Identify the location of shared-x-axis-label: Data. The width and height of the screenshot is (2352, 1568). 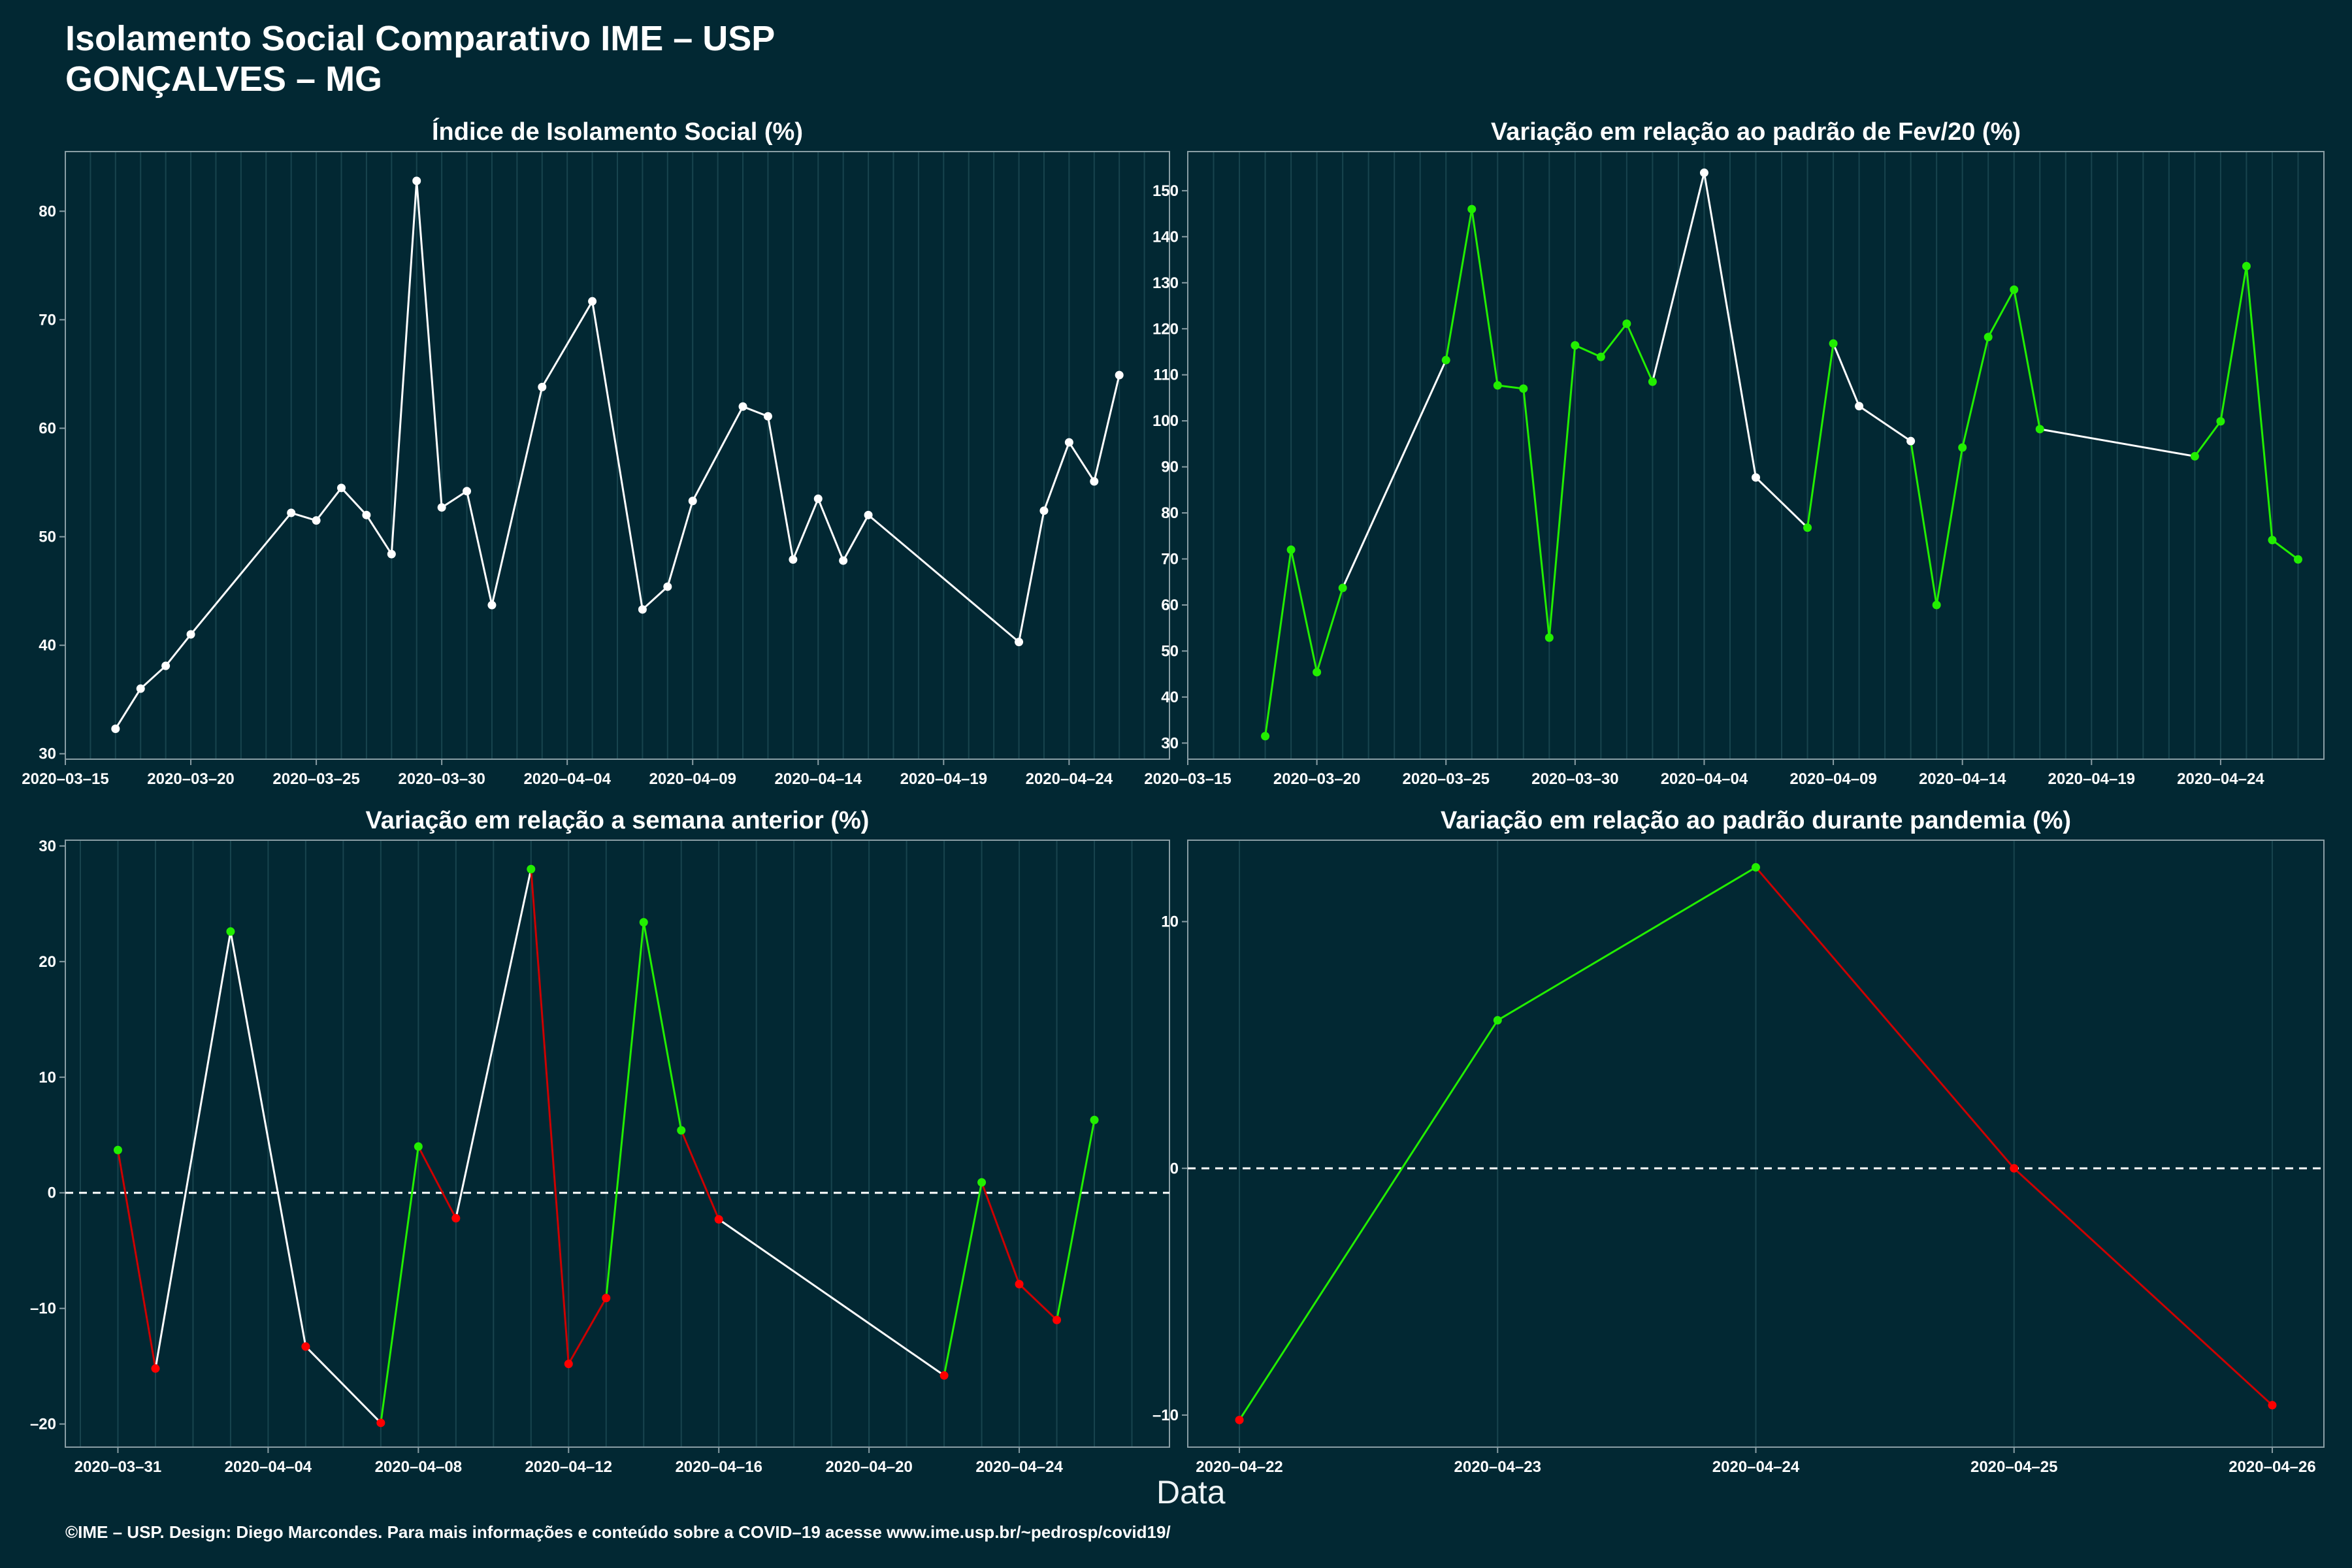
(1191, 1492).